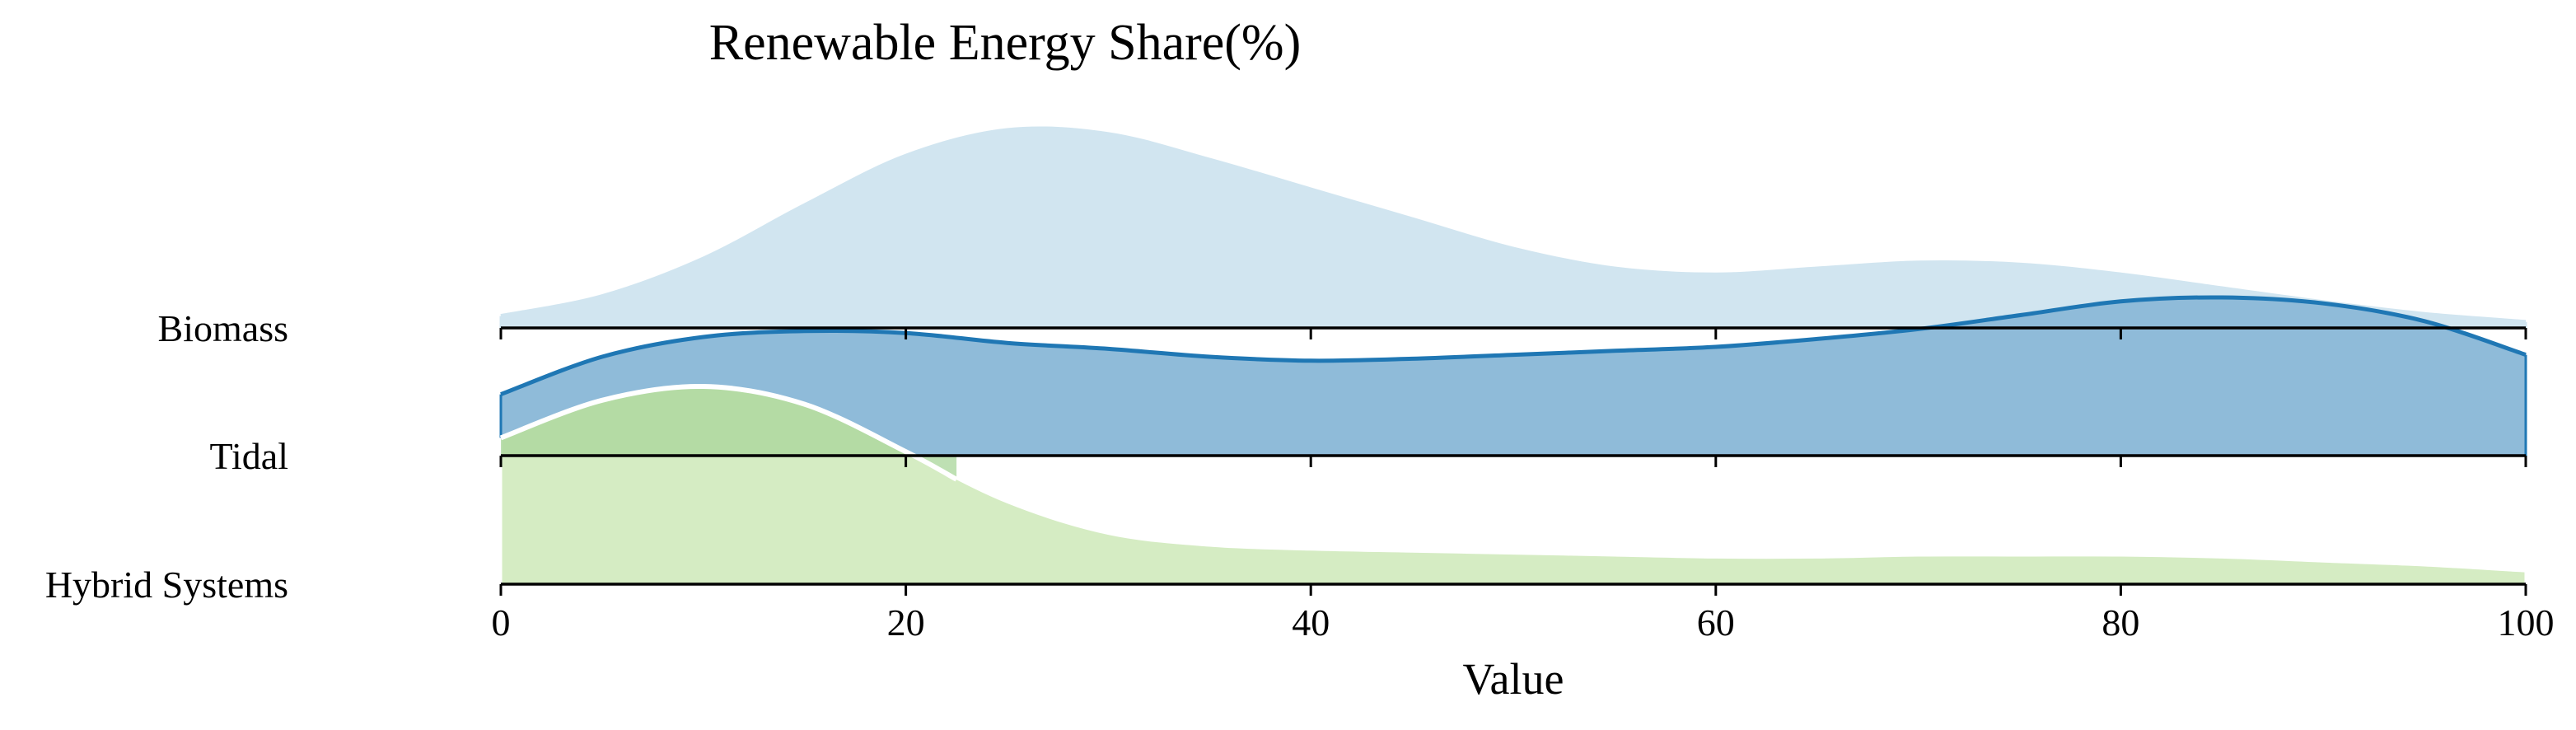 The width and height of the screenshot is (2576, 730). Describe the element at coordinates (1513, 345) in the screenshot. I see `ridge-line-tidal` at that location.